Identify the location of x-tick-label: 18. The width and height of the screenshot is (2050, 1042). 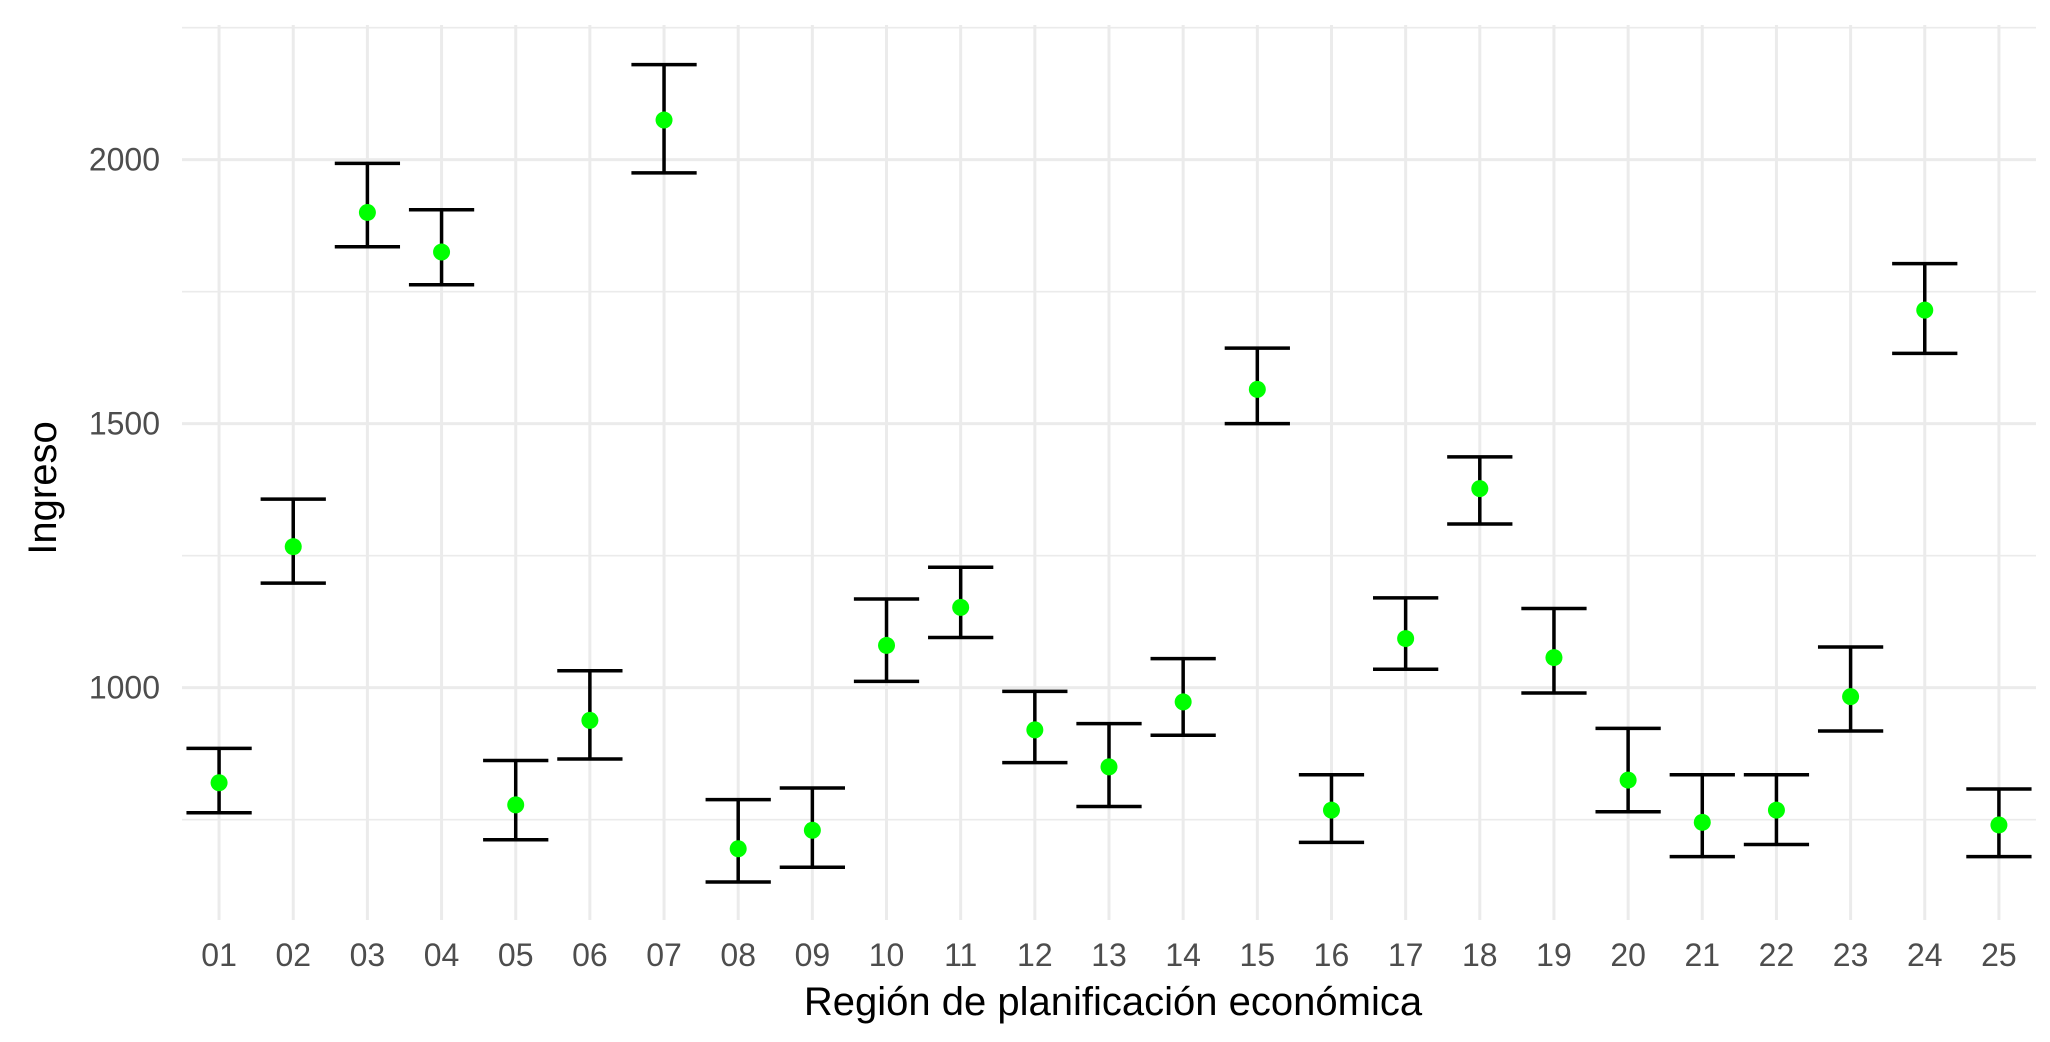
(1480, 955).